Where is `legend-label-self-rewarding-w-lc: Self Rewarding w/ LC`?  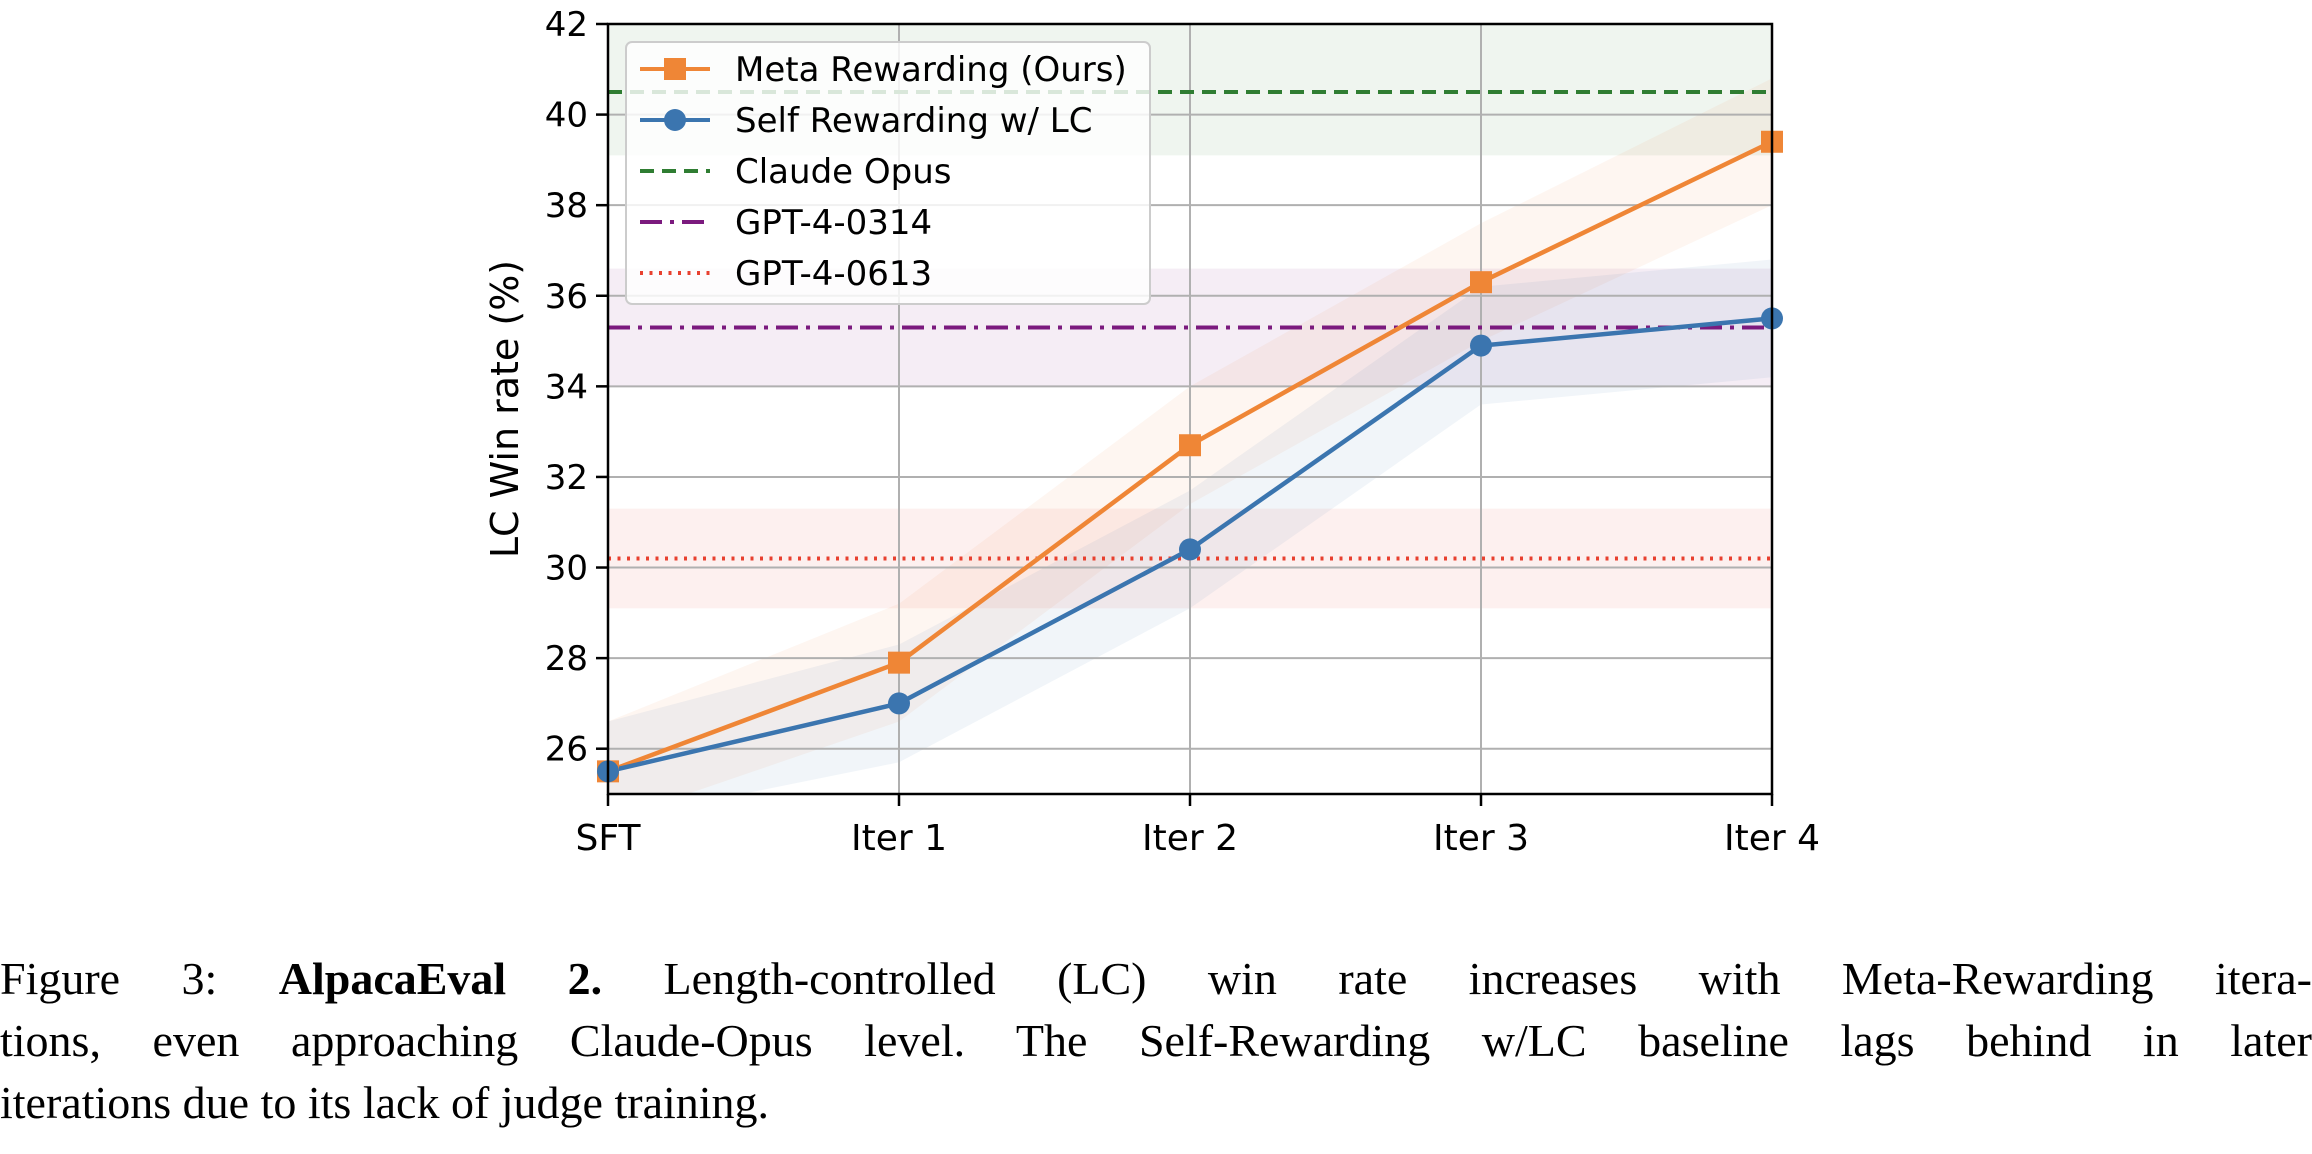 legend-label-self-rewarding-w-lc: Self Rewarding w/ LC is located at coordinates (913, 121).